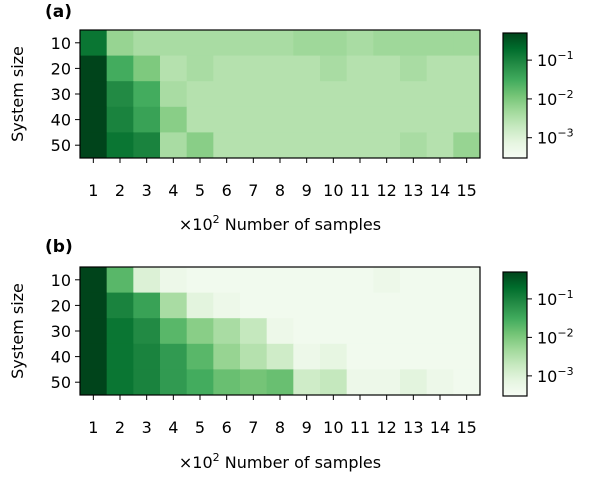 The image size is (589, 477). Describe the element at coordinates (147, 190) in the screenshot. I see `x-tick-label: 3` at that location.